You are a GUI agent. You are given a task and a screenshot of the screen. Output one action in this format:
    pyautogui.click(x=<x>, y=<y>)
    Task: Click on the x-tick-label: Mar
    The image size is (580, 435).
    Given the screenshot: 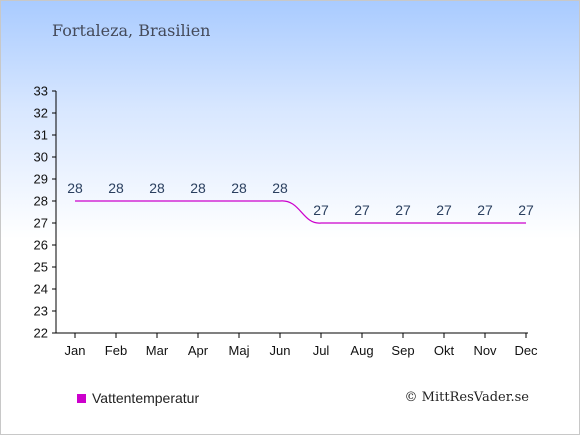 What is the action you would take?
    pyautogui.click(x=157, y=350)
    